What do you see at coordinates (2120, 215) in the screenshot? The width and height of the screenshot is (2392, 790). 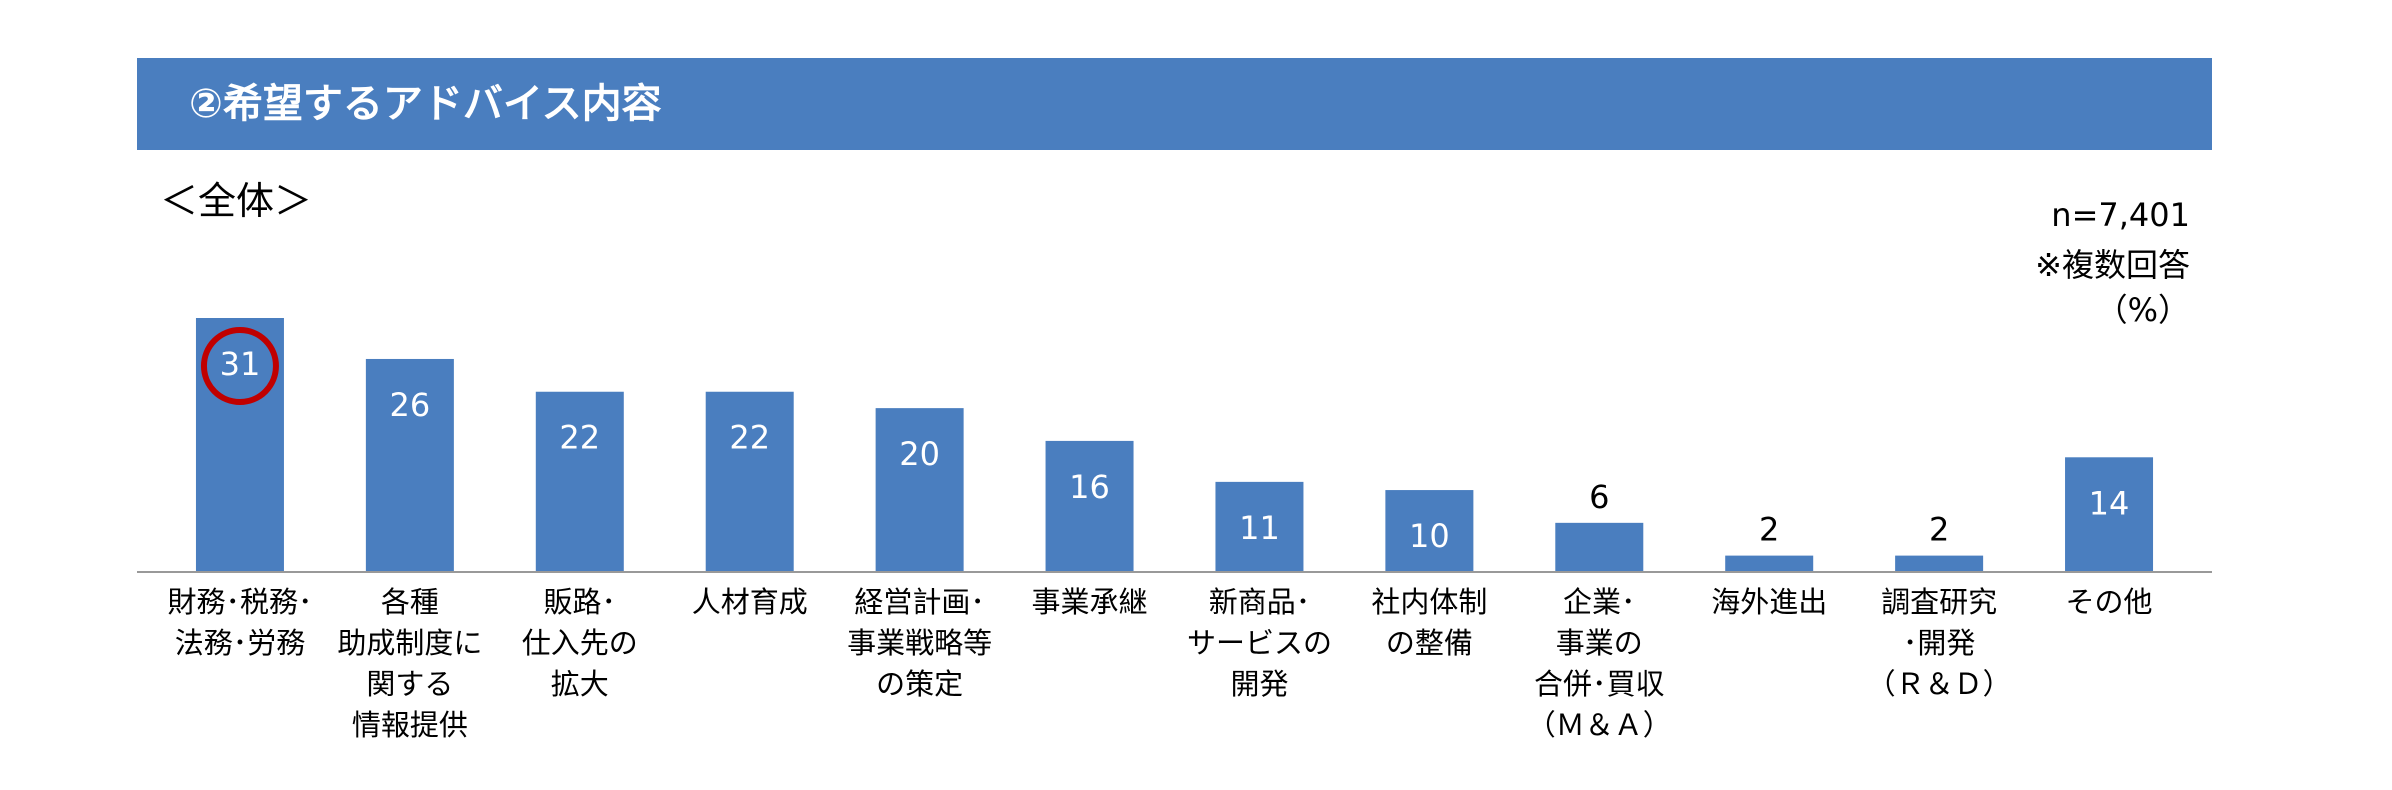 I see `note: n=7,401` at bounding box center [2120, 215].